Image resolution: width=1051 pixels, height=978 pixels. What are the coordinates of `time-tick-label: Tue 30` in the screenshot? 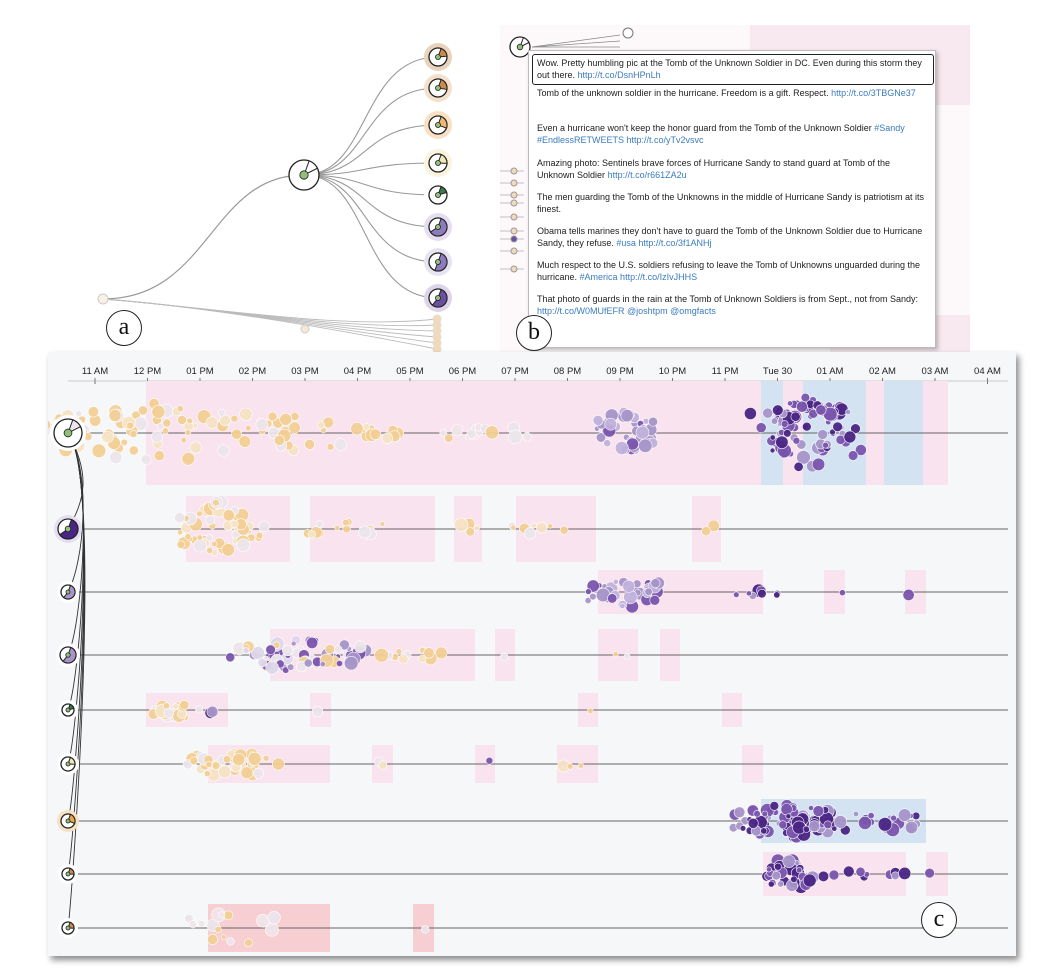 It's located at (777, 371).